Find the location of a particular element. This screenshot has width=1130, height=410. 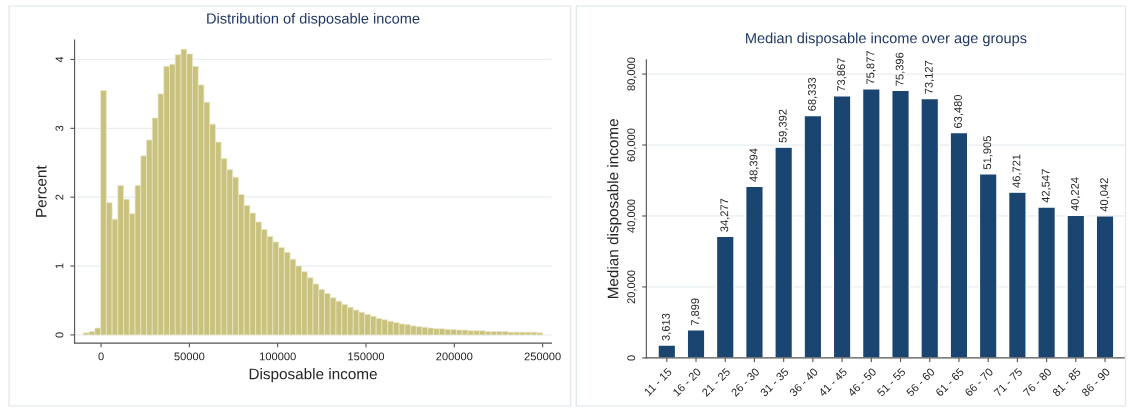

x-tick-label: 26 - 30 is located at coordinates (745, 382).